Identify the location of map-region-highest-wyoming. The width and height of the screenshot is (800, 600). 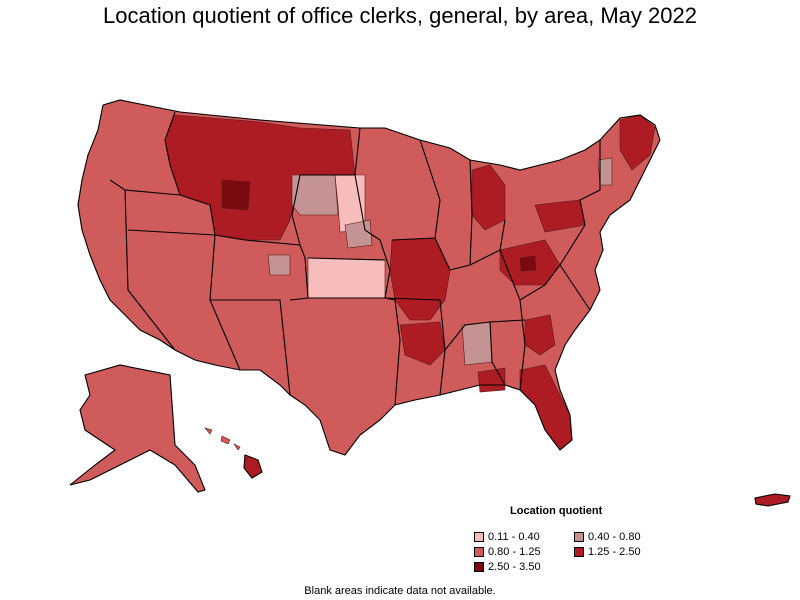
(236, 195).